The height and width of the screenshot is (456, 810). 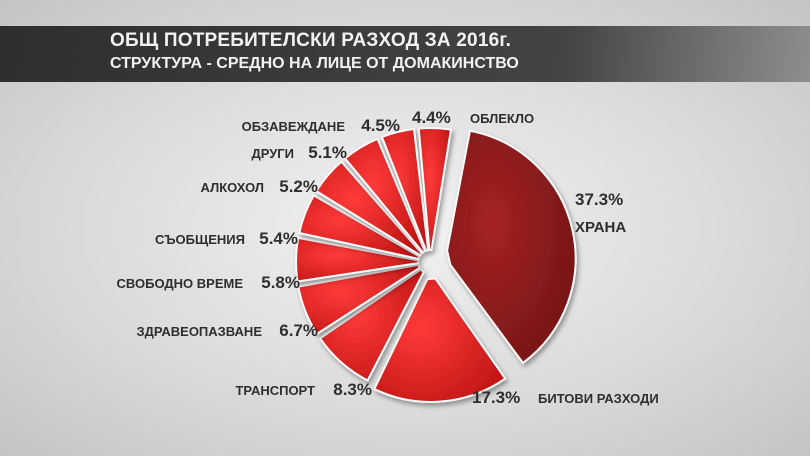 What do you see at coordinates (431, 117) in the screenshot?
I see `slice-value-label: 4.4%` at bounding box center [431, 117].